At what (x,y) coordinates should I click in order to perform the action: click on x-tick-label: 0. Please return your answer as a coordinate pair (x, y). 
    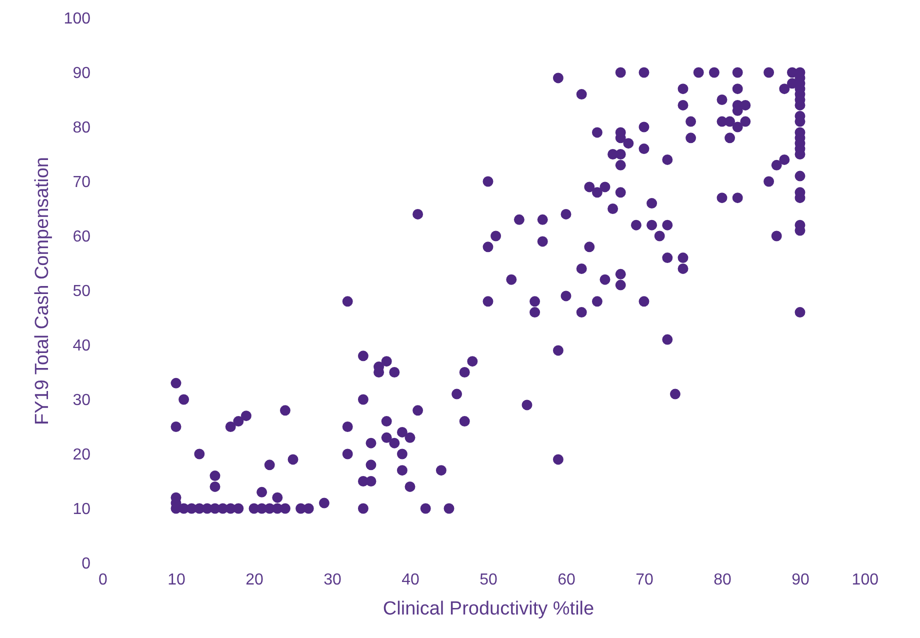
    Looking at the image, I should click on (103, 580).